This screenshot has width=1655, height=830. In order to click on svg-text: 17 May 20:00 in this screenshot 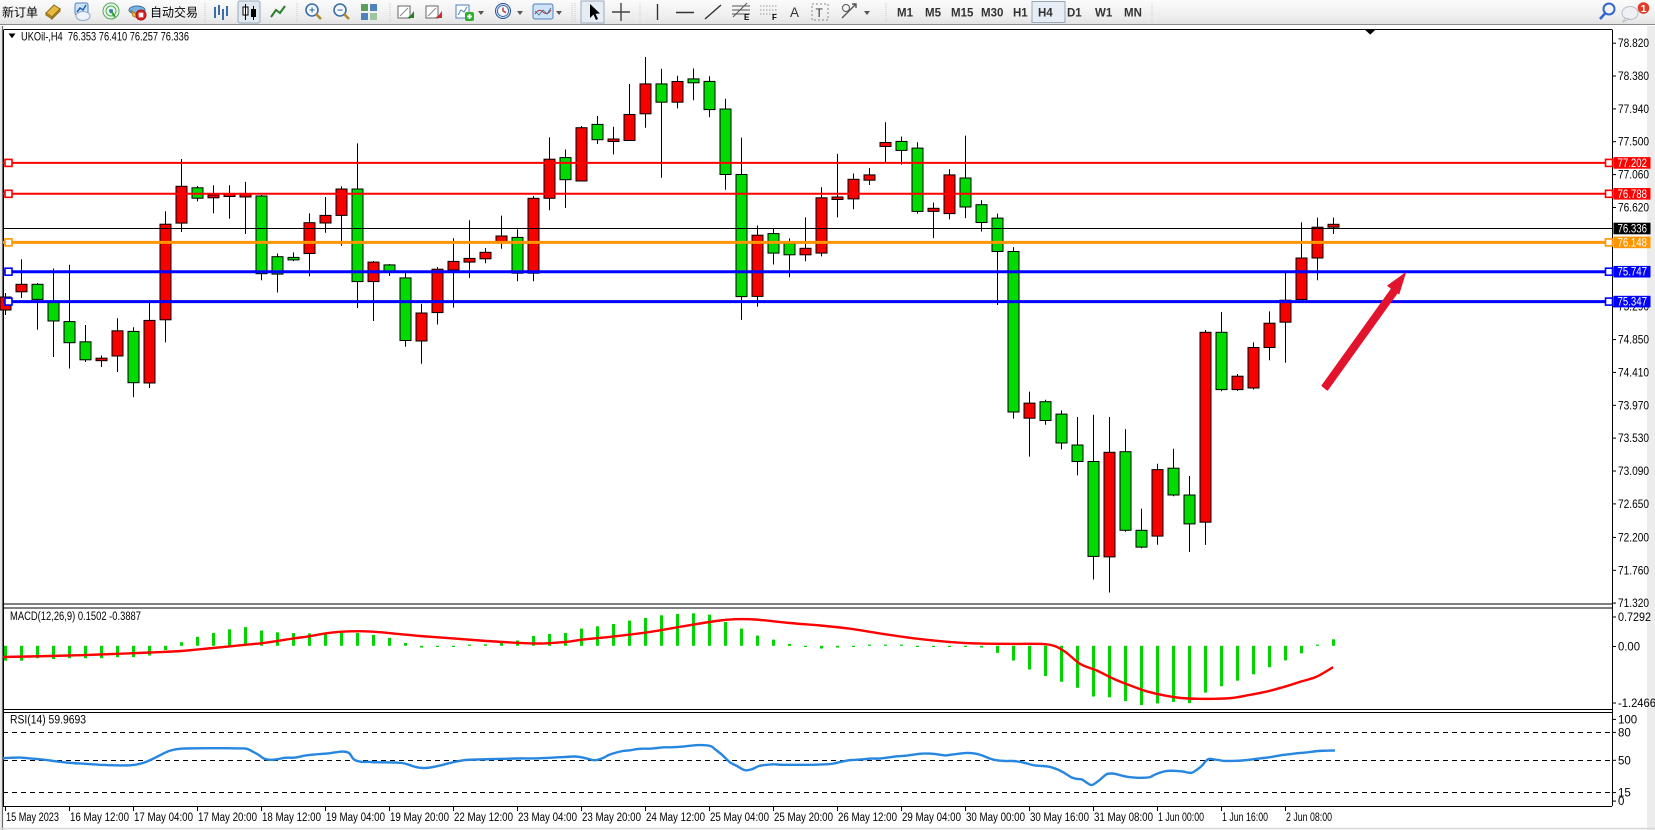, I will do `click(227, 818)`.